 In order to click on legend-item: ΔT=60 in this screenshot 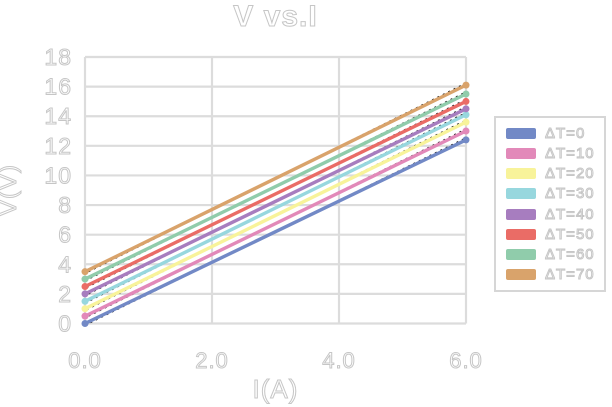, I will do `click(553, 255)`.